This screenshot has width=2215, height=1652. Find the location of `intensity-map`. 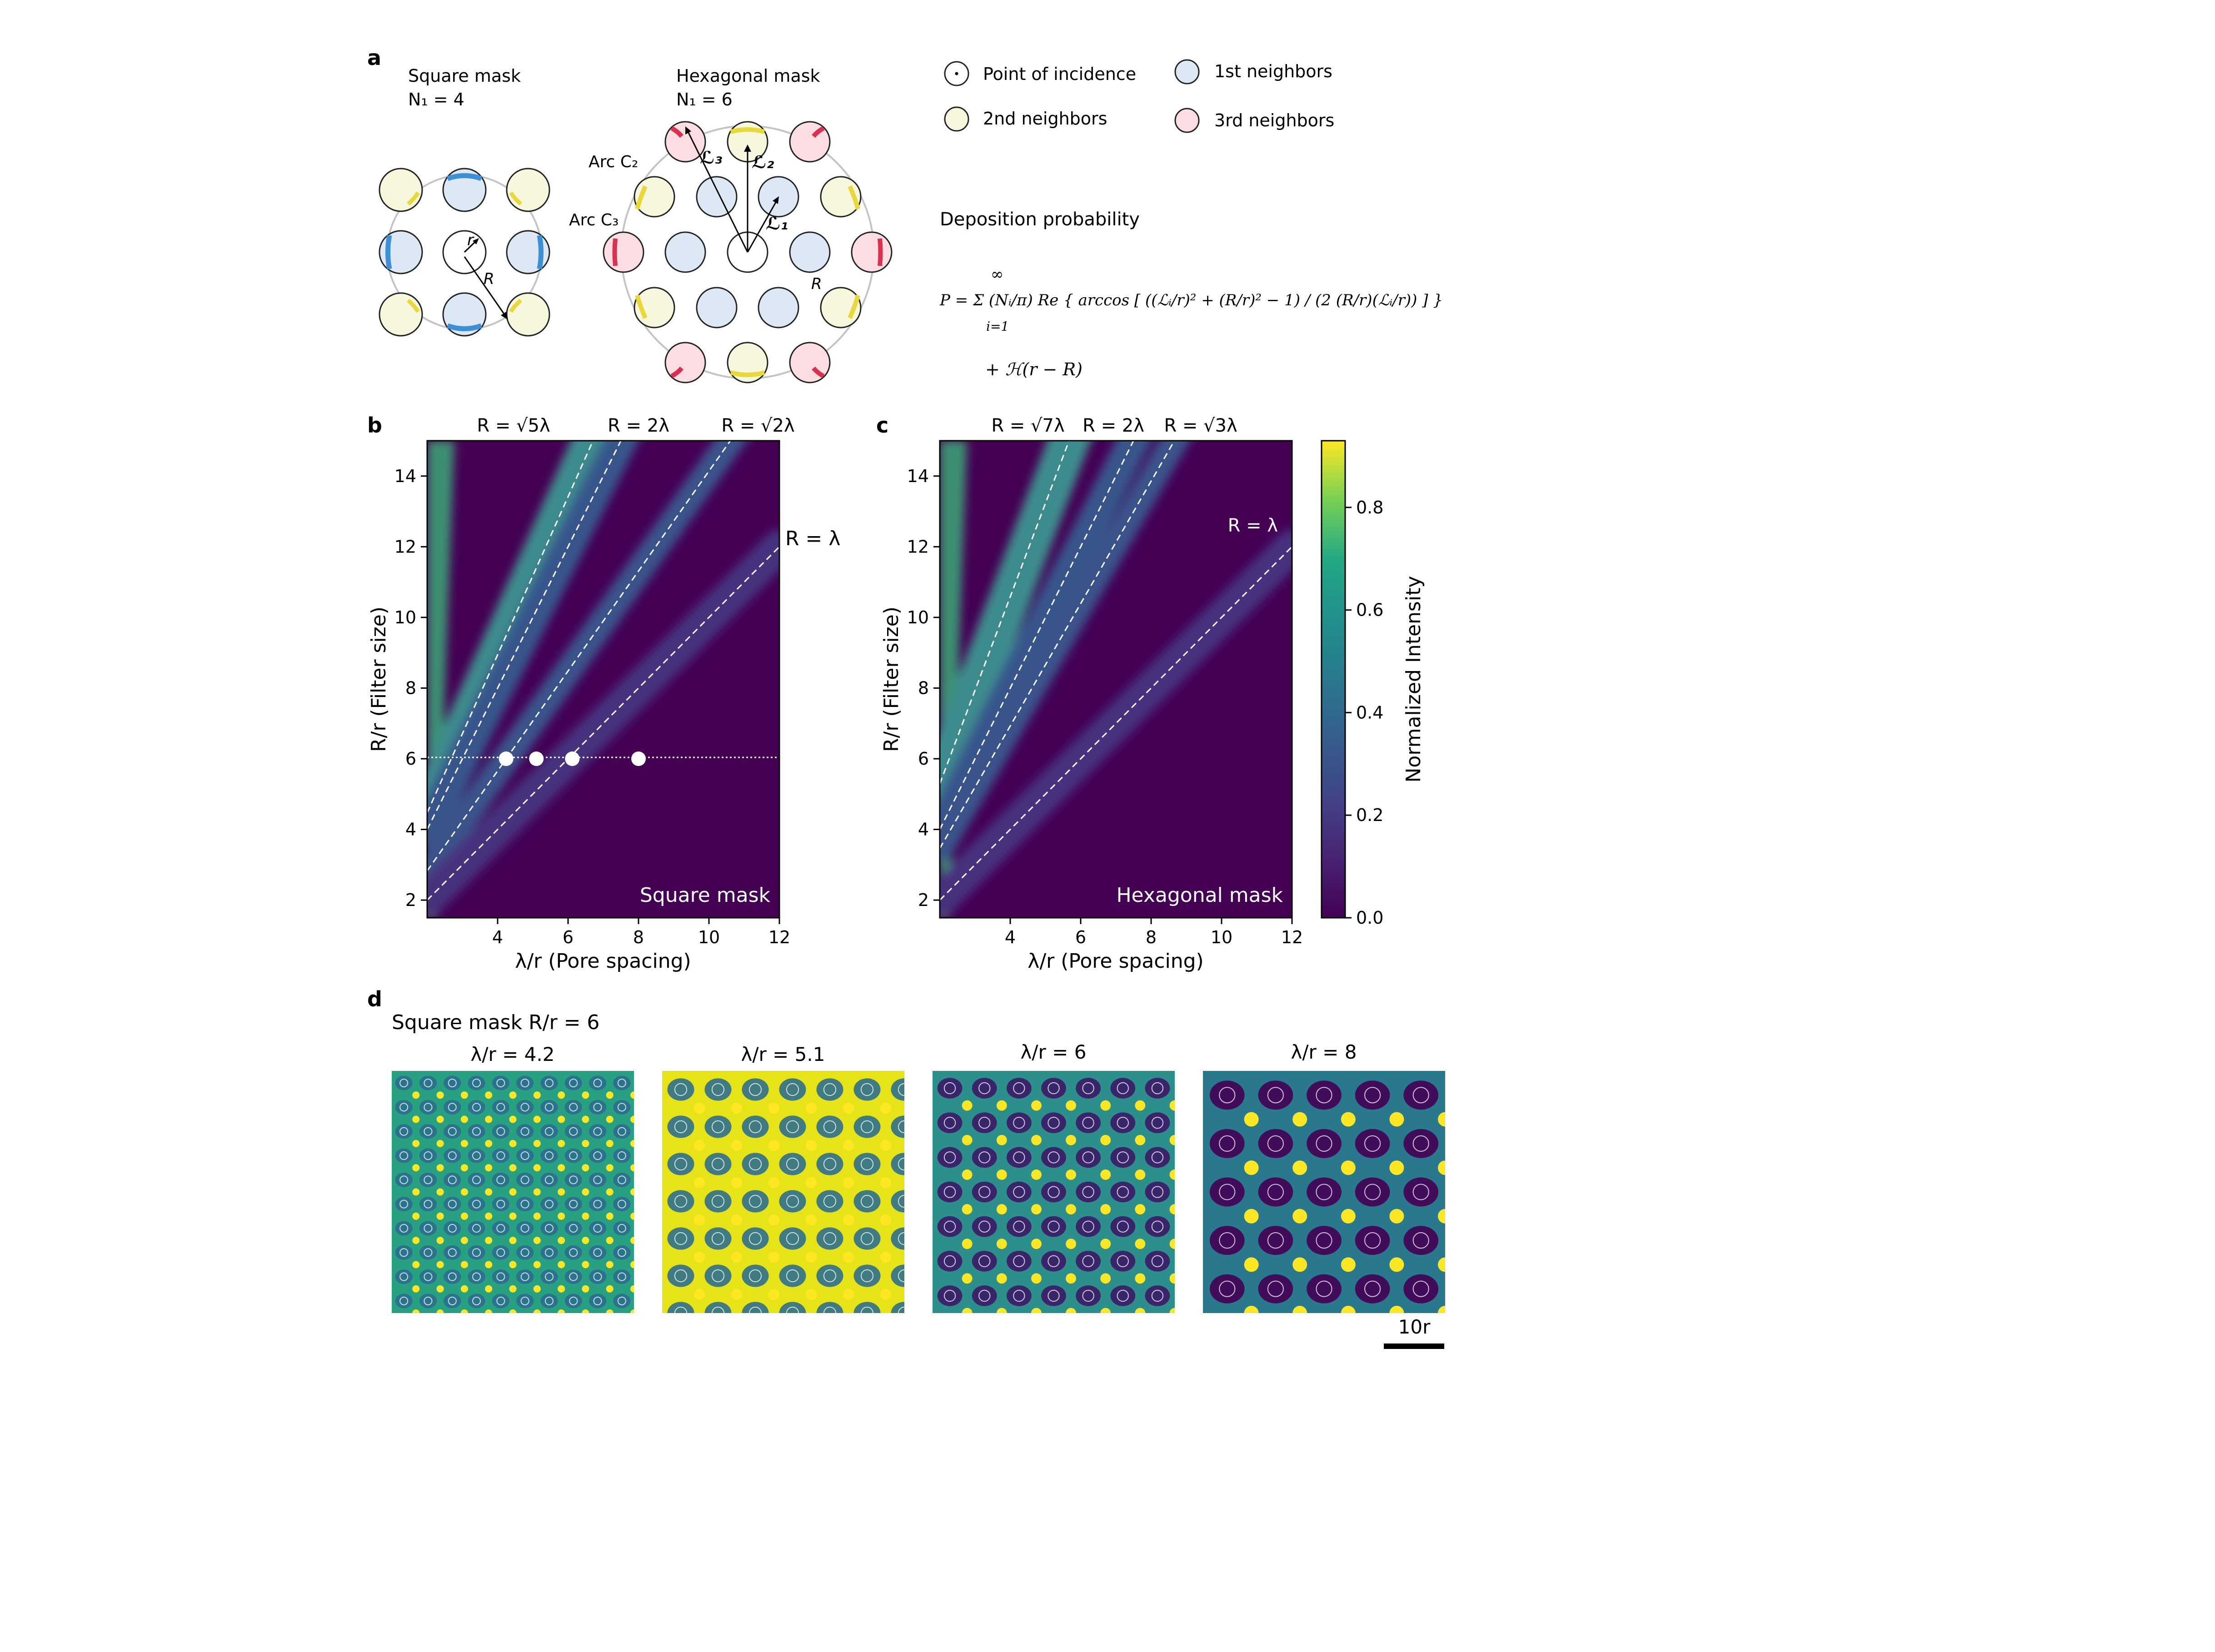

intensity-map is located at coordinates (521, 1200).